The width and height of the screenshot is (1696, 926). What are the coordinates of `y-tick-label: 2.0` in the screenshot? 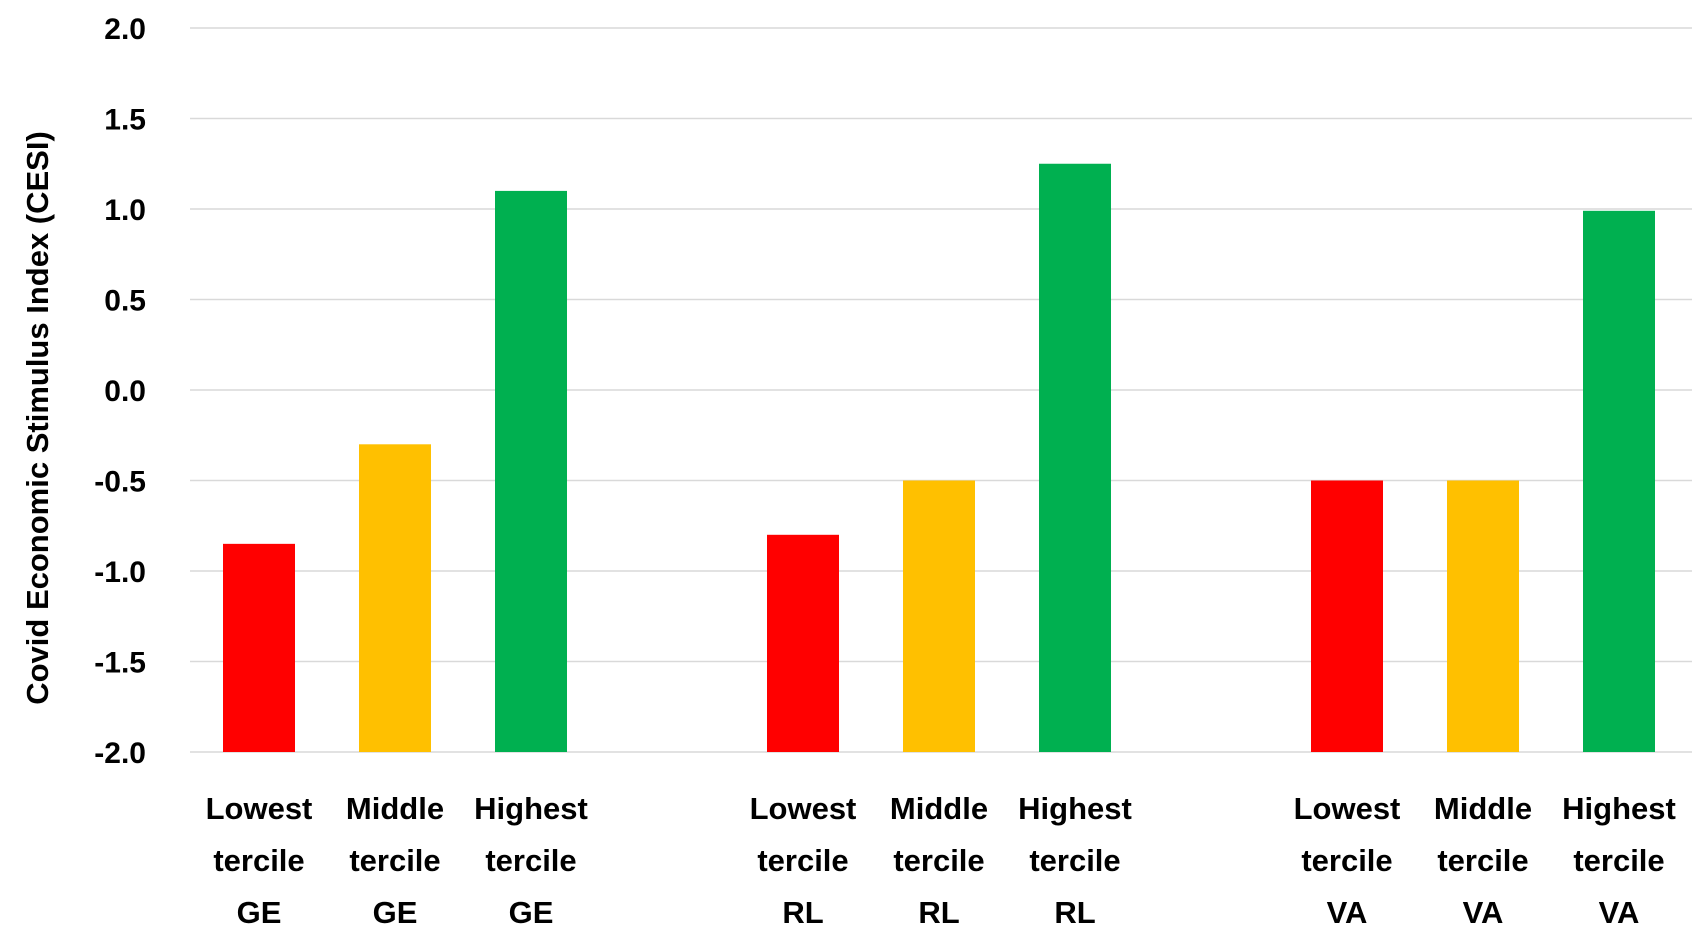 It's located at (125, 29).